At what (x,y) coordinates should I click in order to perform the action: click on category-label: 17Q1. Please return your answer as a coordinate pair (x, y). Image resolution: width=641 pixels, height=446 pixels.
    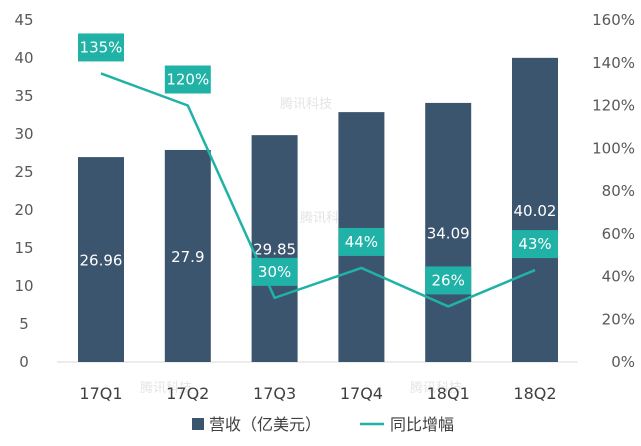
    Looking at the image, I should click on (100, 393).